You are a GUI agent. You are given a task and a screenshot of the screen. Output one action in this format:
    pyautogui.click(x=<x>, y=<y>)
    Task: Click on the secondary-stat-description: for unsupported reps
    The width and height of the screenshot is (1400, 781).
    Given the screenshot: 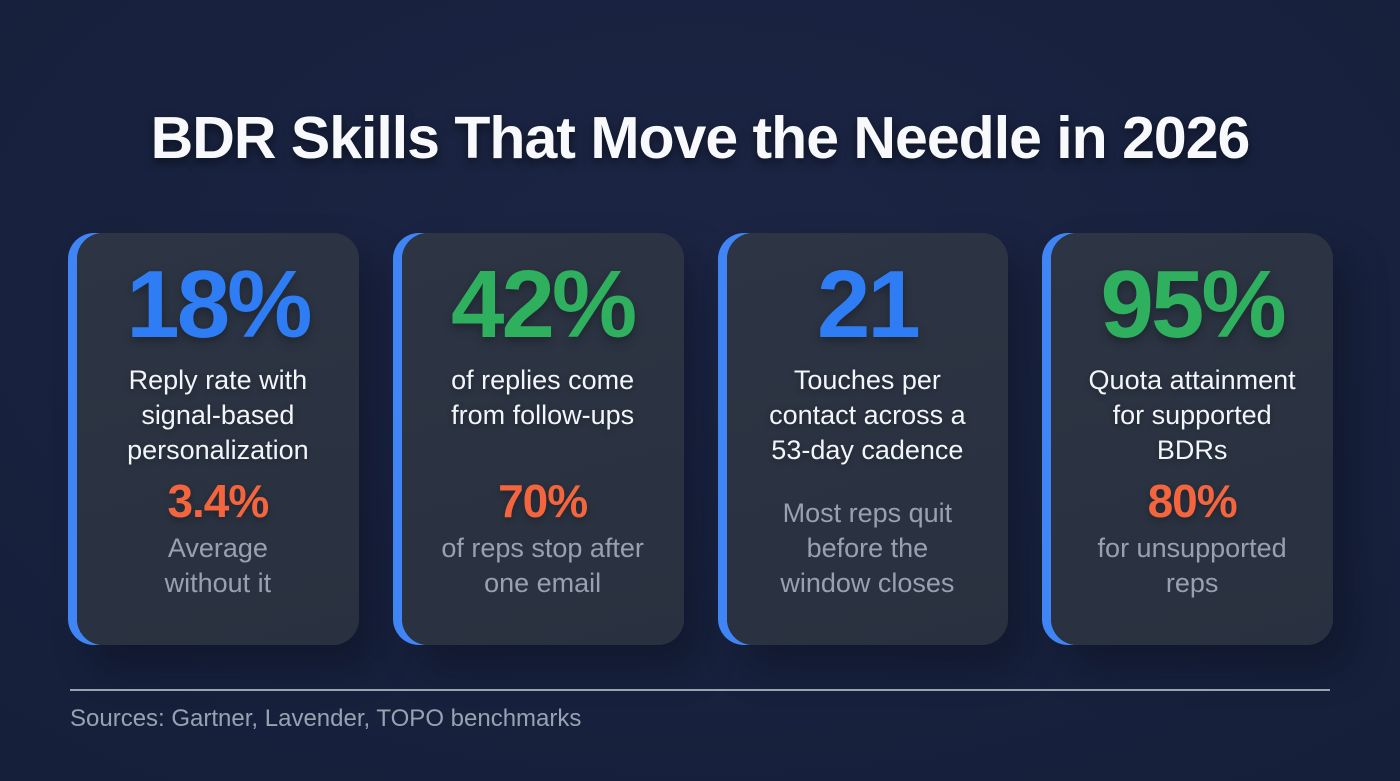 What is the action you would take?
    pyautogui.click(x=1192, y=565)
    